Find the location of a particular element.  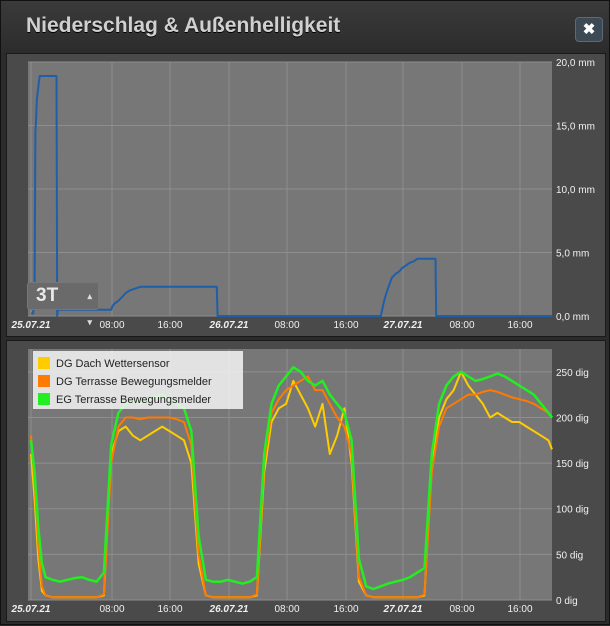

y-tick-label: 5,0 mm is located at coordinates (572, 254).